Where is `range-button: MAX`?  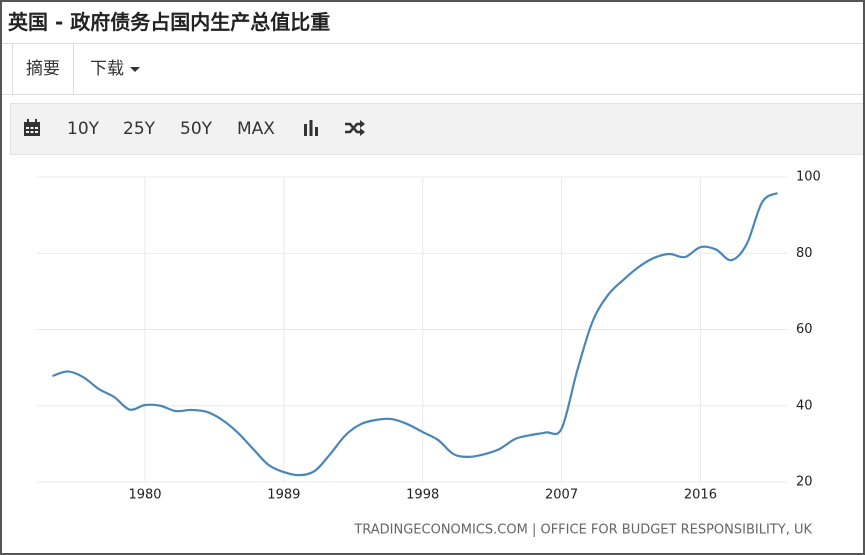 range-button: MAX is located at coordinates (256, 129).